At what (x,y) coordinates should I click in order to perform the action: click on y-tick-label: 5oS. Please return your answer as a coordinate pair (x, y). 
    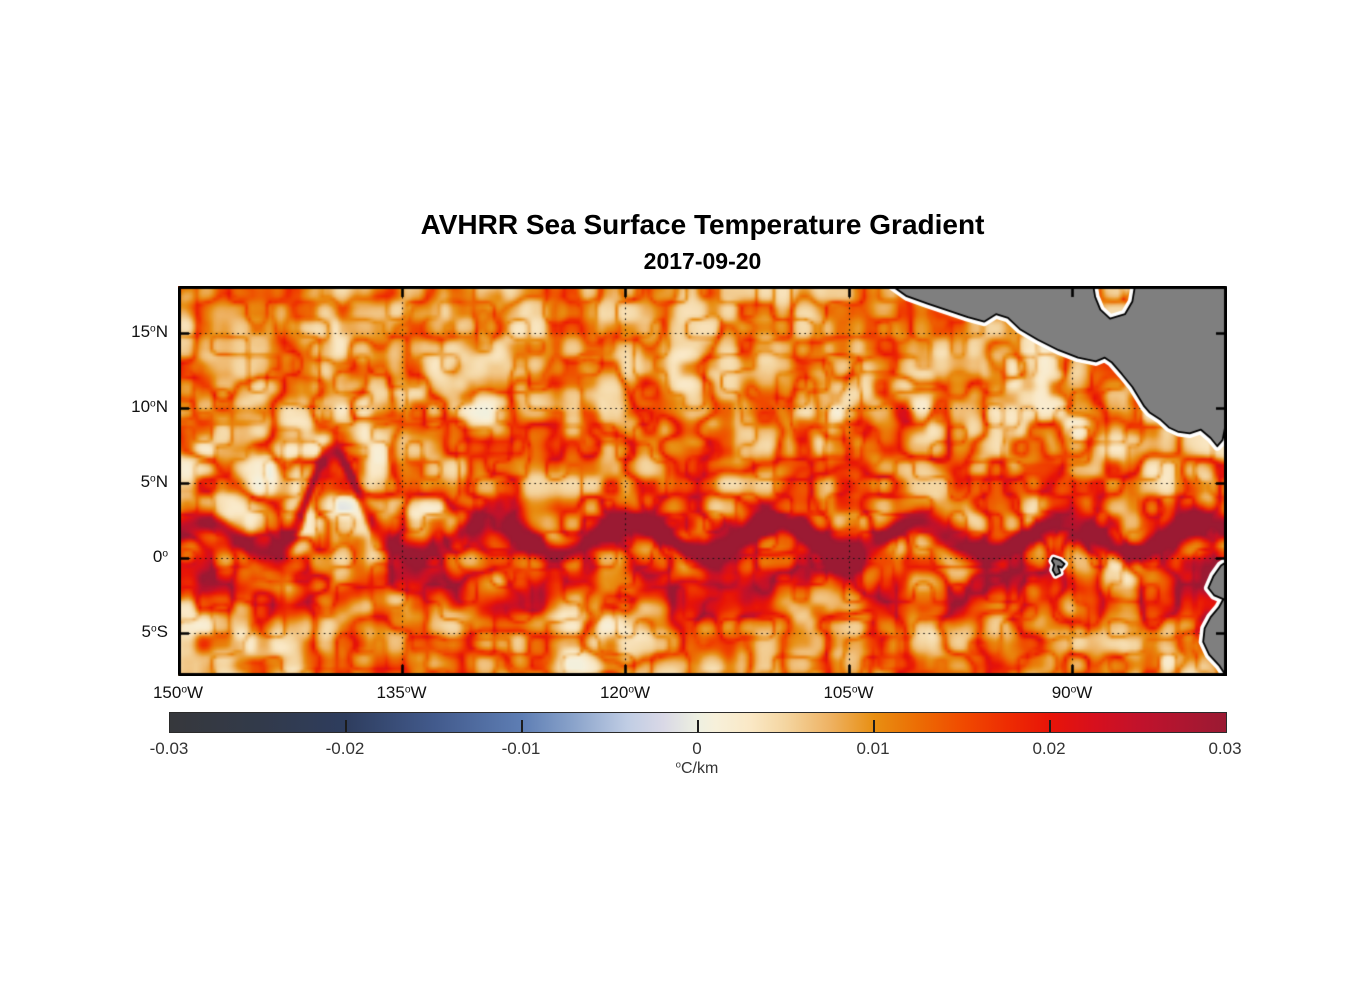
    Looking at the image, I should click on (154, 631).